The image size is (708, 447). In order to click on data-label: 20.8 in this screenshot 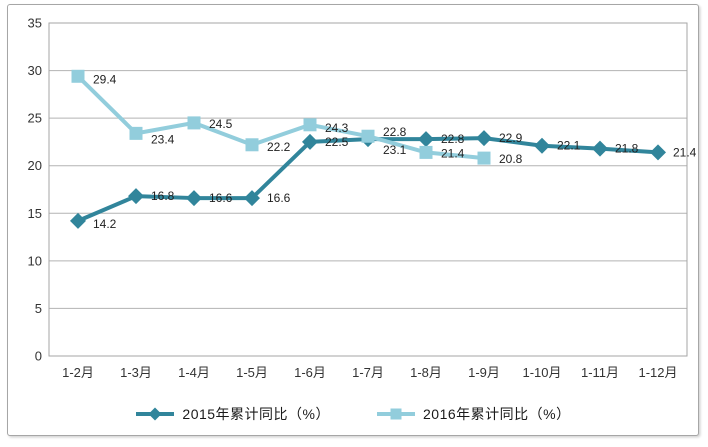, I will do `click(511, 159)`.